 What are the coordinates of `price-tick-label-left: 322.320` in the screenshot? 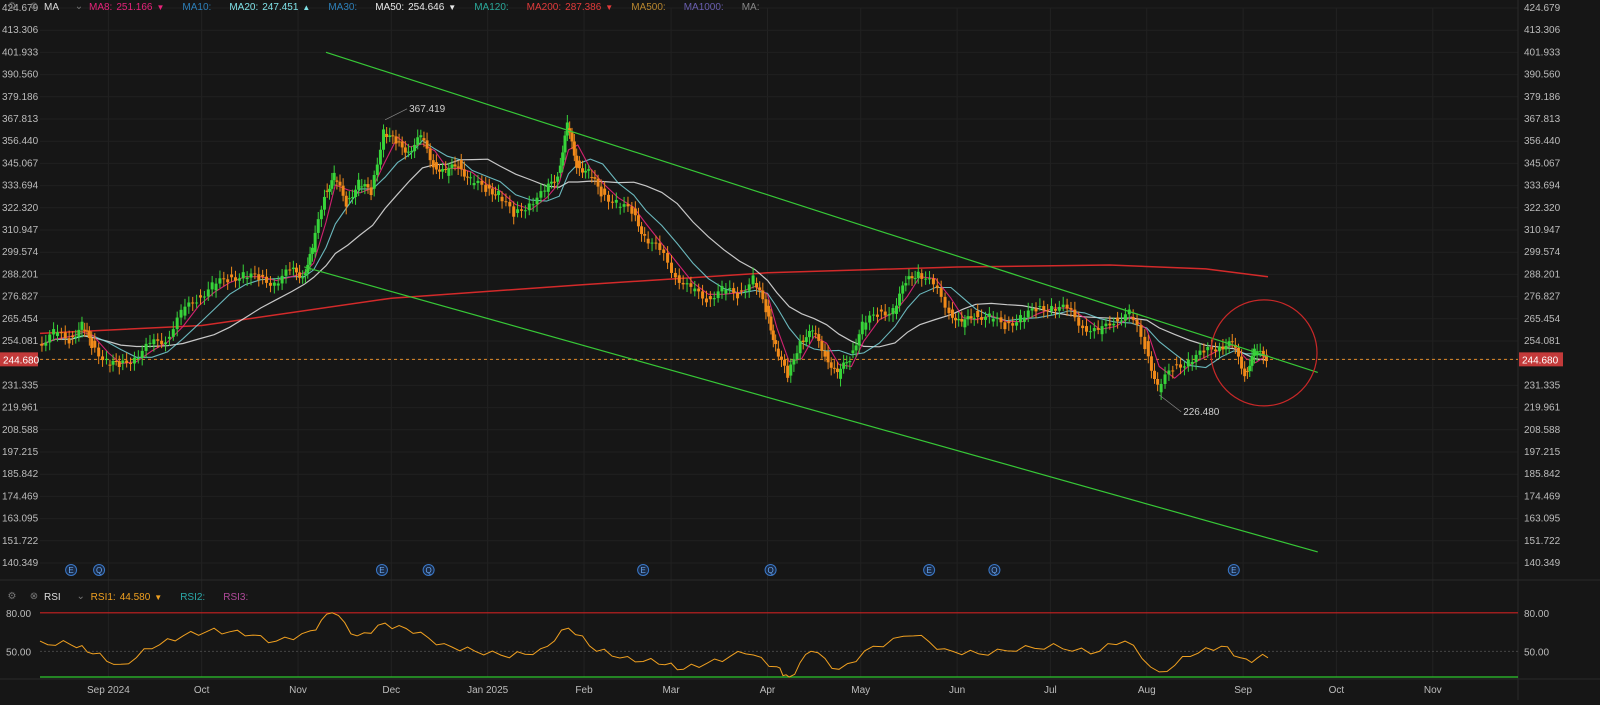 It's located at (20, 208).